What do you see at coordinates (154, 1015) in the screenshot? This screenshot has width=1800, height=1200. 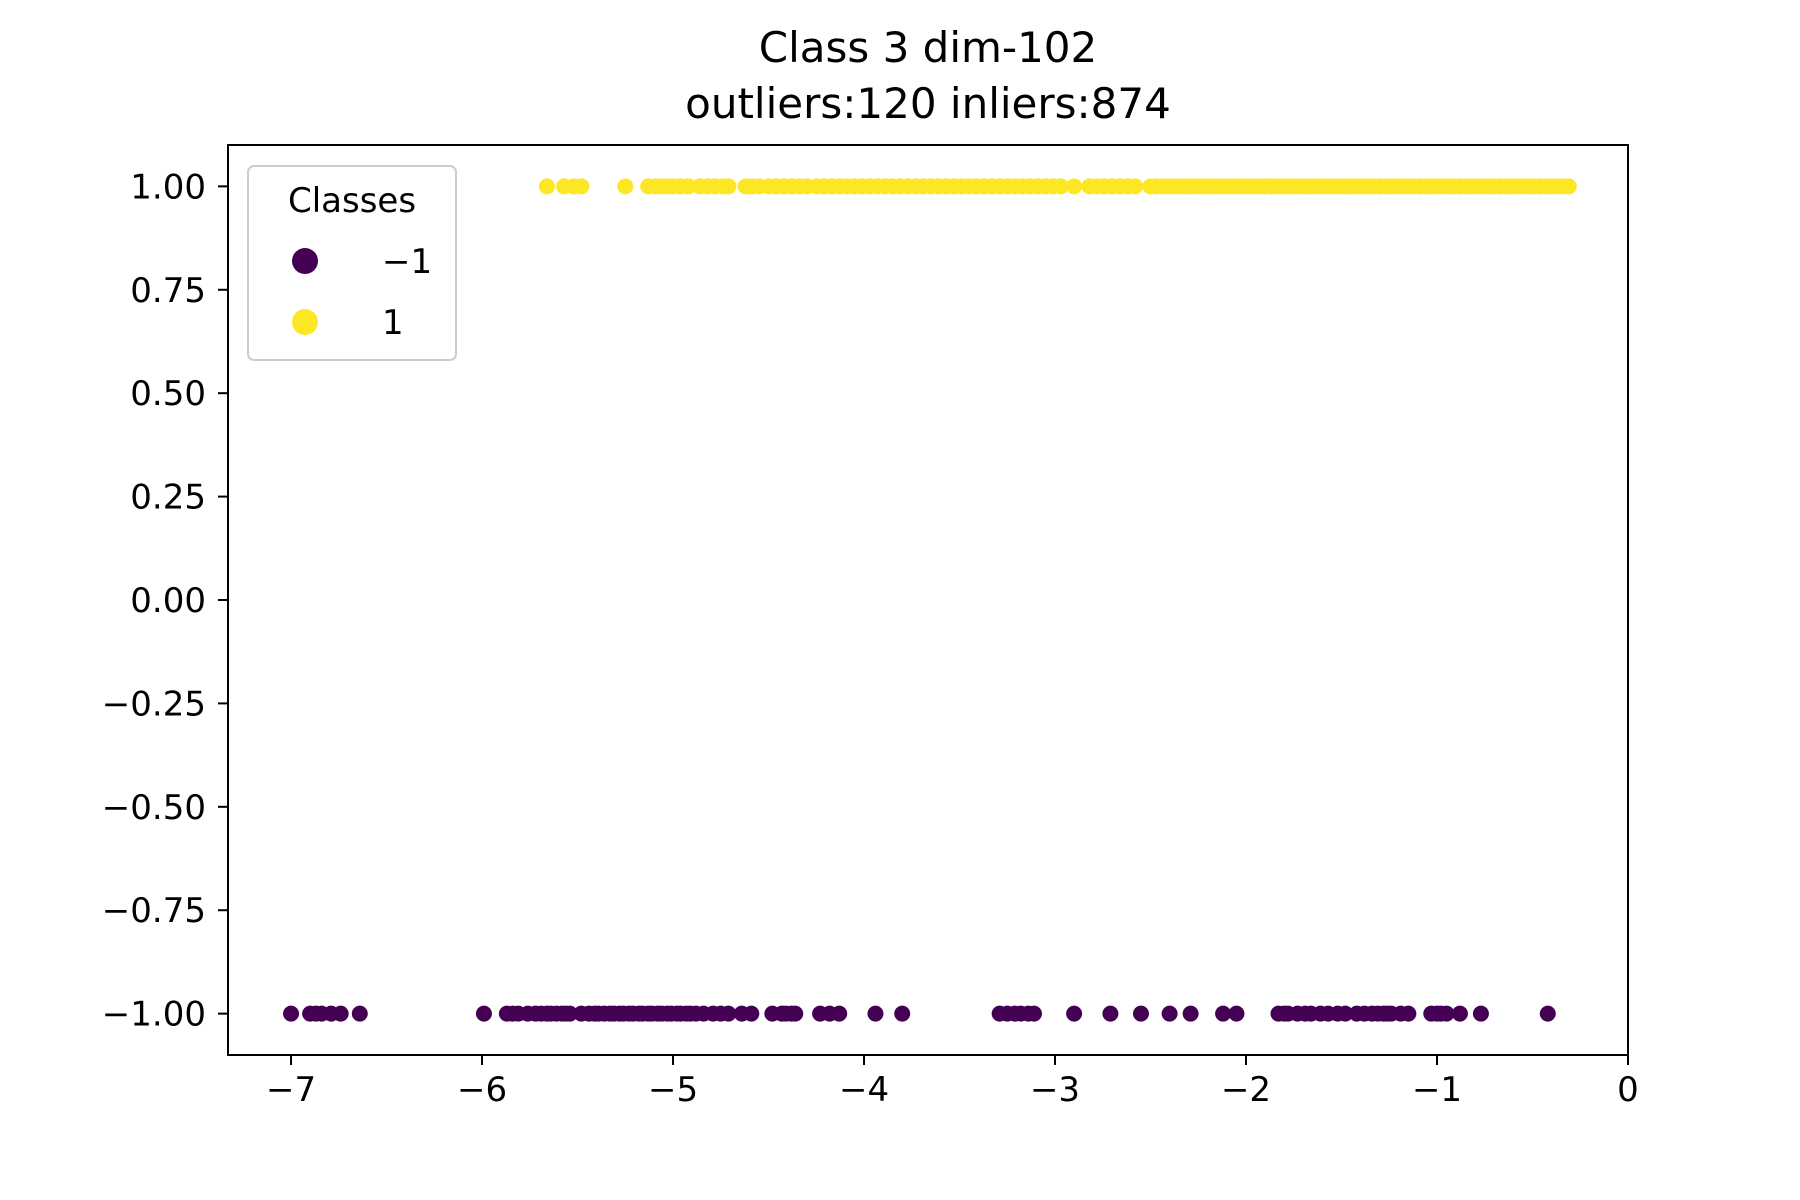 I see `y-tick-label: −1.00` at bounding box center [154, 1015].